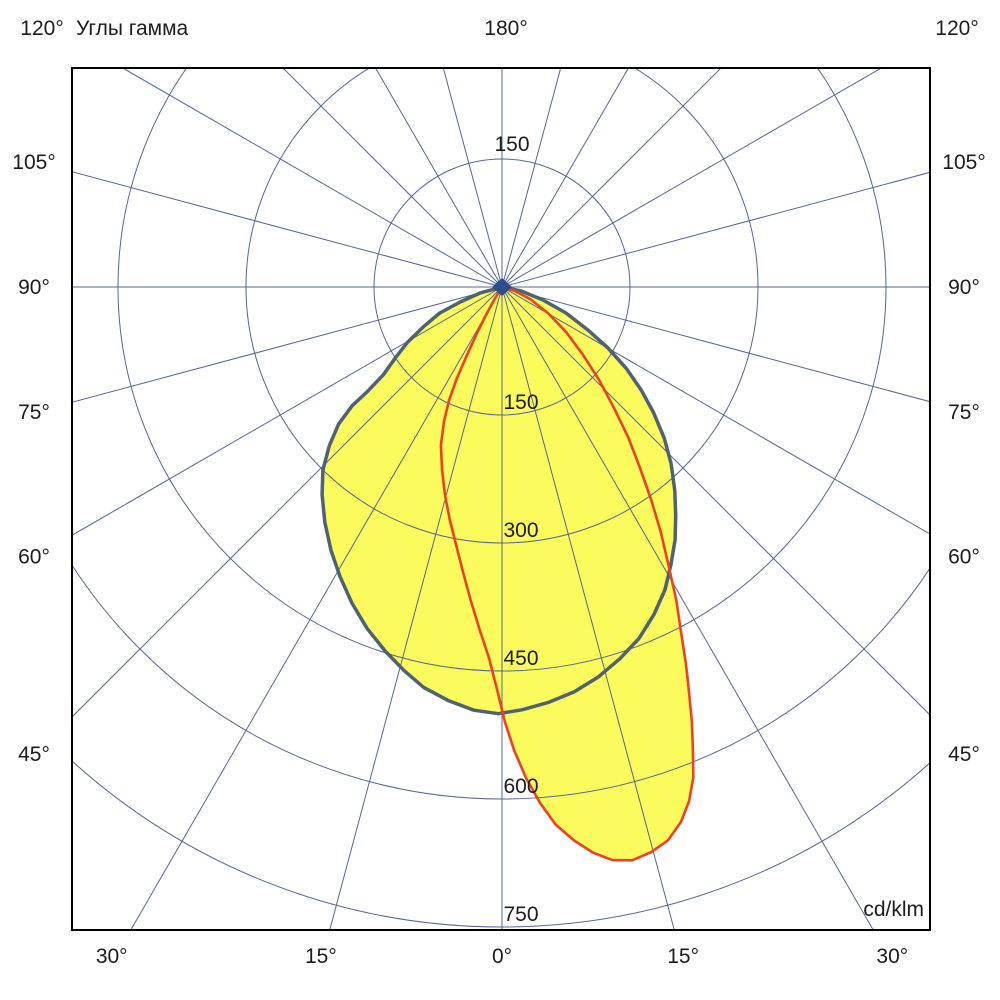 The image size is (1000, 1000). I want to click on side-angle-label-left-75: 75°, so click(34, 412).